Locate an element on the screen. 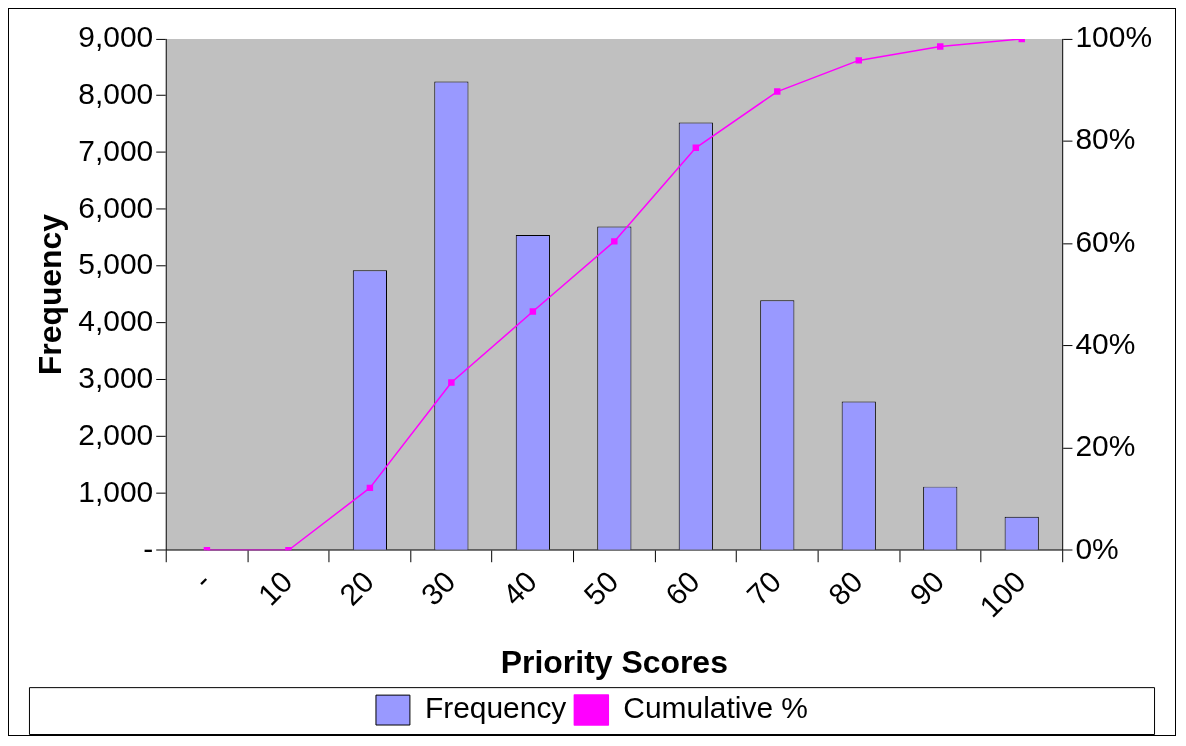  y-tick-label: 1,000 is located at coordinates (116, 491).